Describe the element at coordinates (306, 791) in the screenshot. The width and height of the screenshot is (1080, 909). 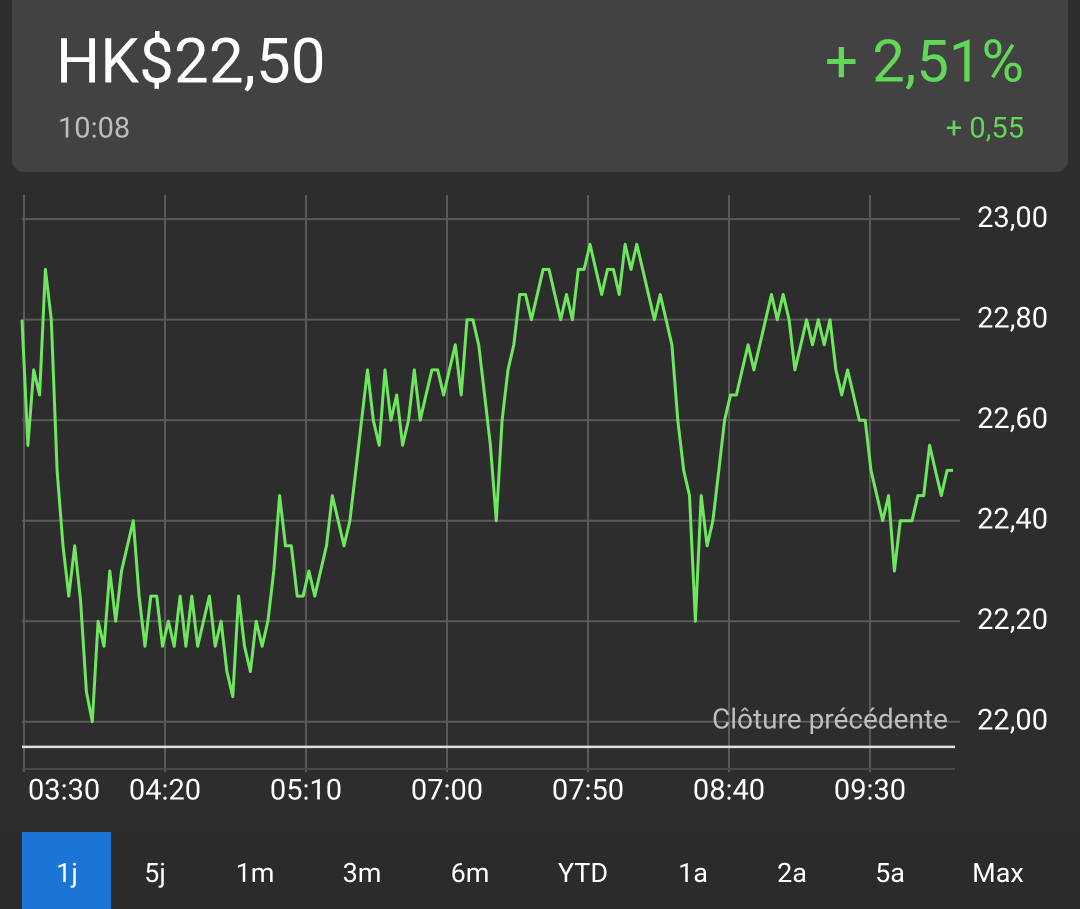
I see `x-tick-label: 05:10` at that location.